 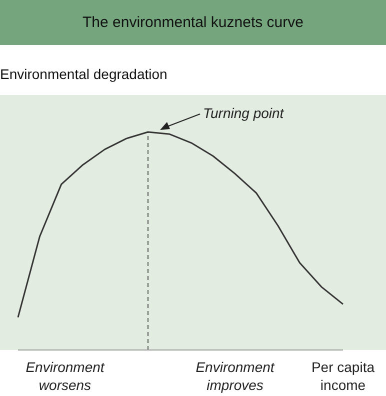 What do you see at coordinates (193, 22) in the screenshot?
I see `chart-title: The environmental kuznets curve` at bounding box center [193, 22].